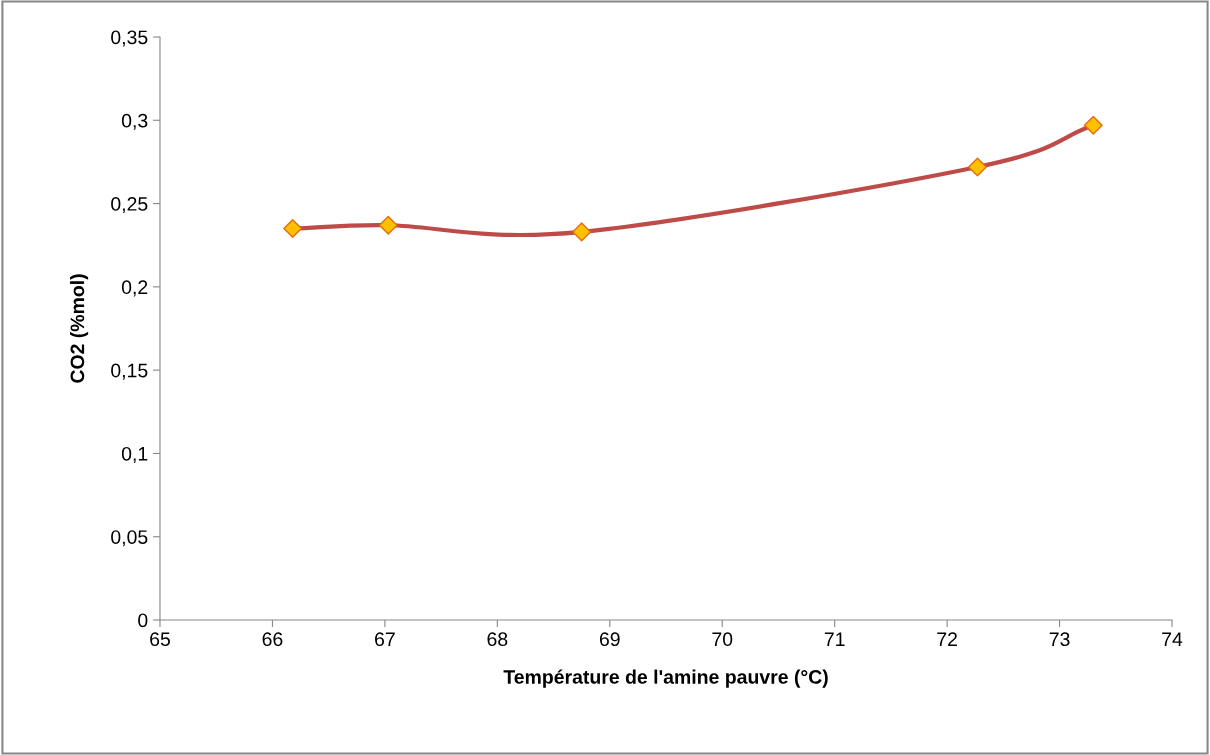  What do you see at coordinates (385, 639) in the screenshot?
I see `x-tick-label: 67` at bounding box center [385, 639].